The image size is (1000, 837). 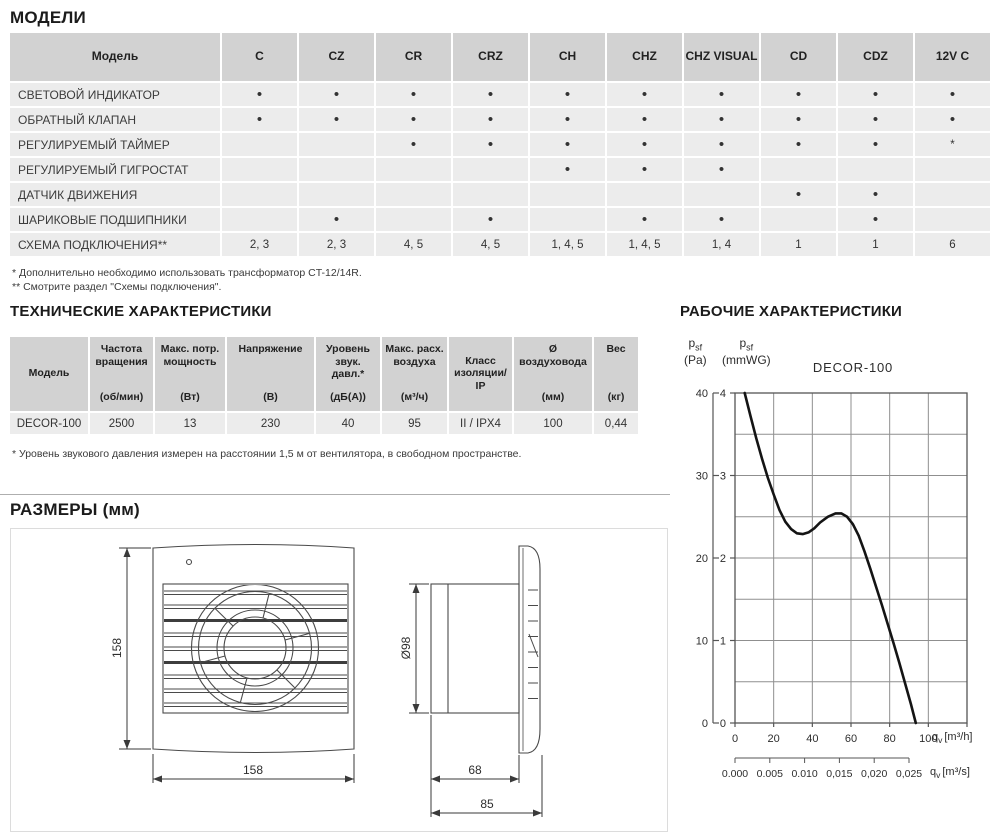 I want to click on pa-tick-label: 10, so click(x=702, y=642).